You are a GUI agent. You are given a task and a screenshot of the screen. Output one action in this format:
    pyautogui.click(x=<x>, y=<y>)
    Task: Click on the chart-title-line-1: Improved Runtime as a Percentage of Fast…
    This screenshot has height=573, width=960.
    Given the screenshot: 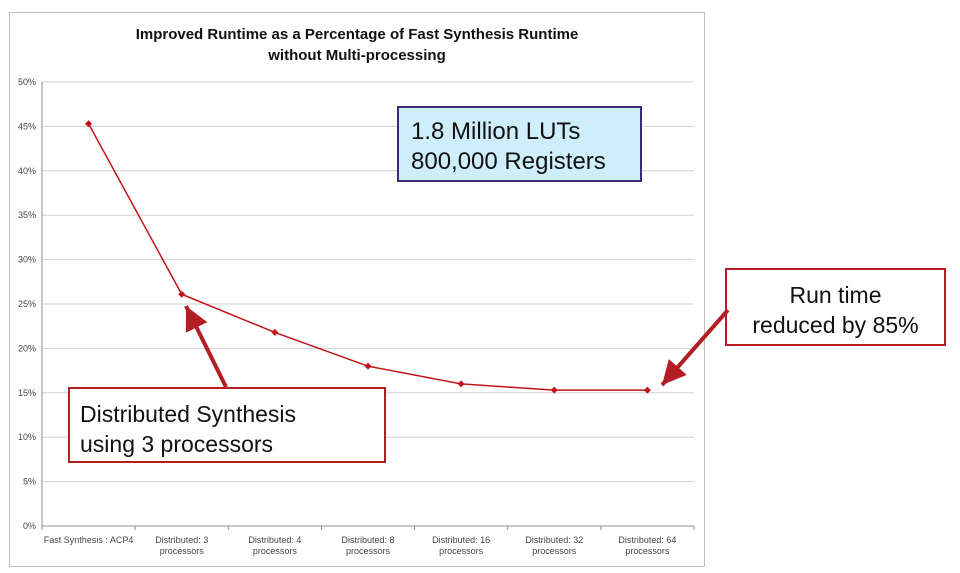 What is the action you would take?
    pyautogui.click(x=357, y=34)
    